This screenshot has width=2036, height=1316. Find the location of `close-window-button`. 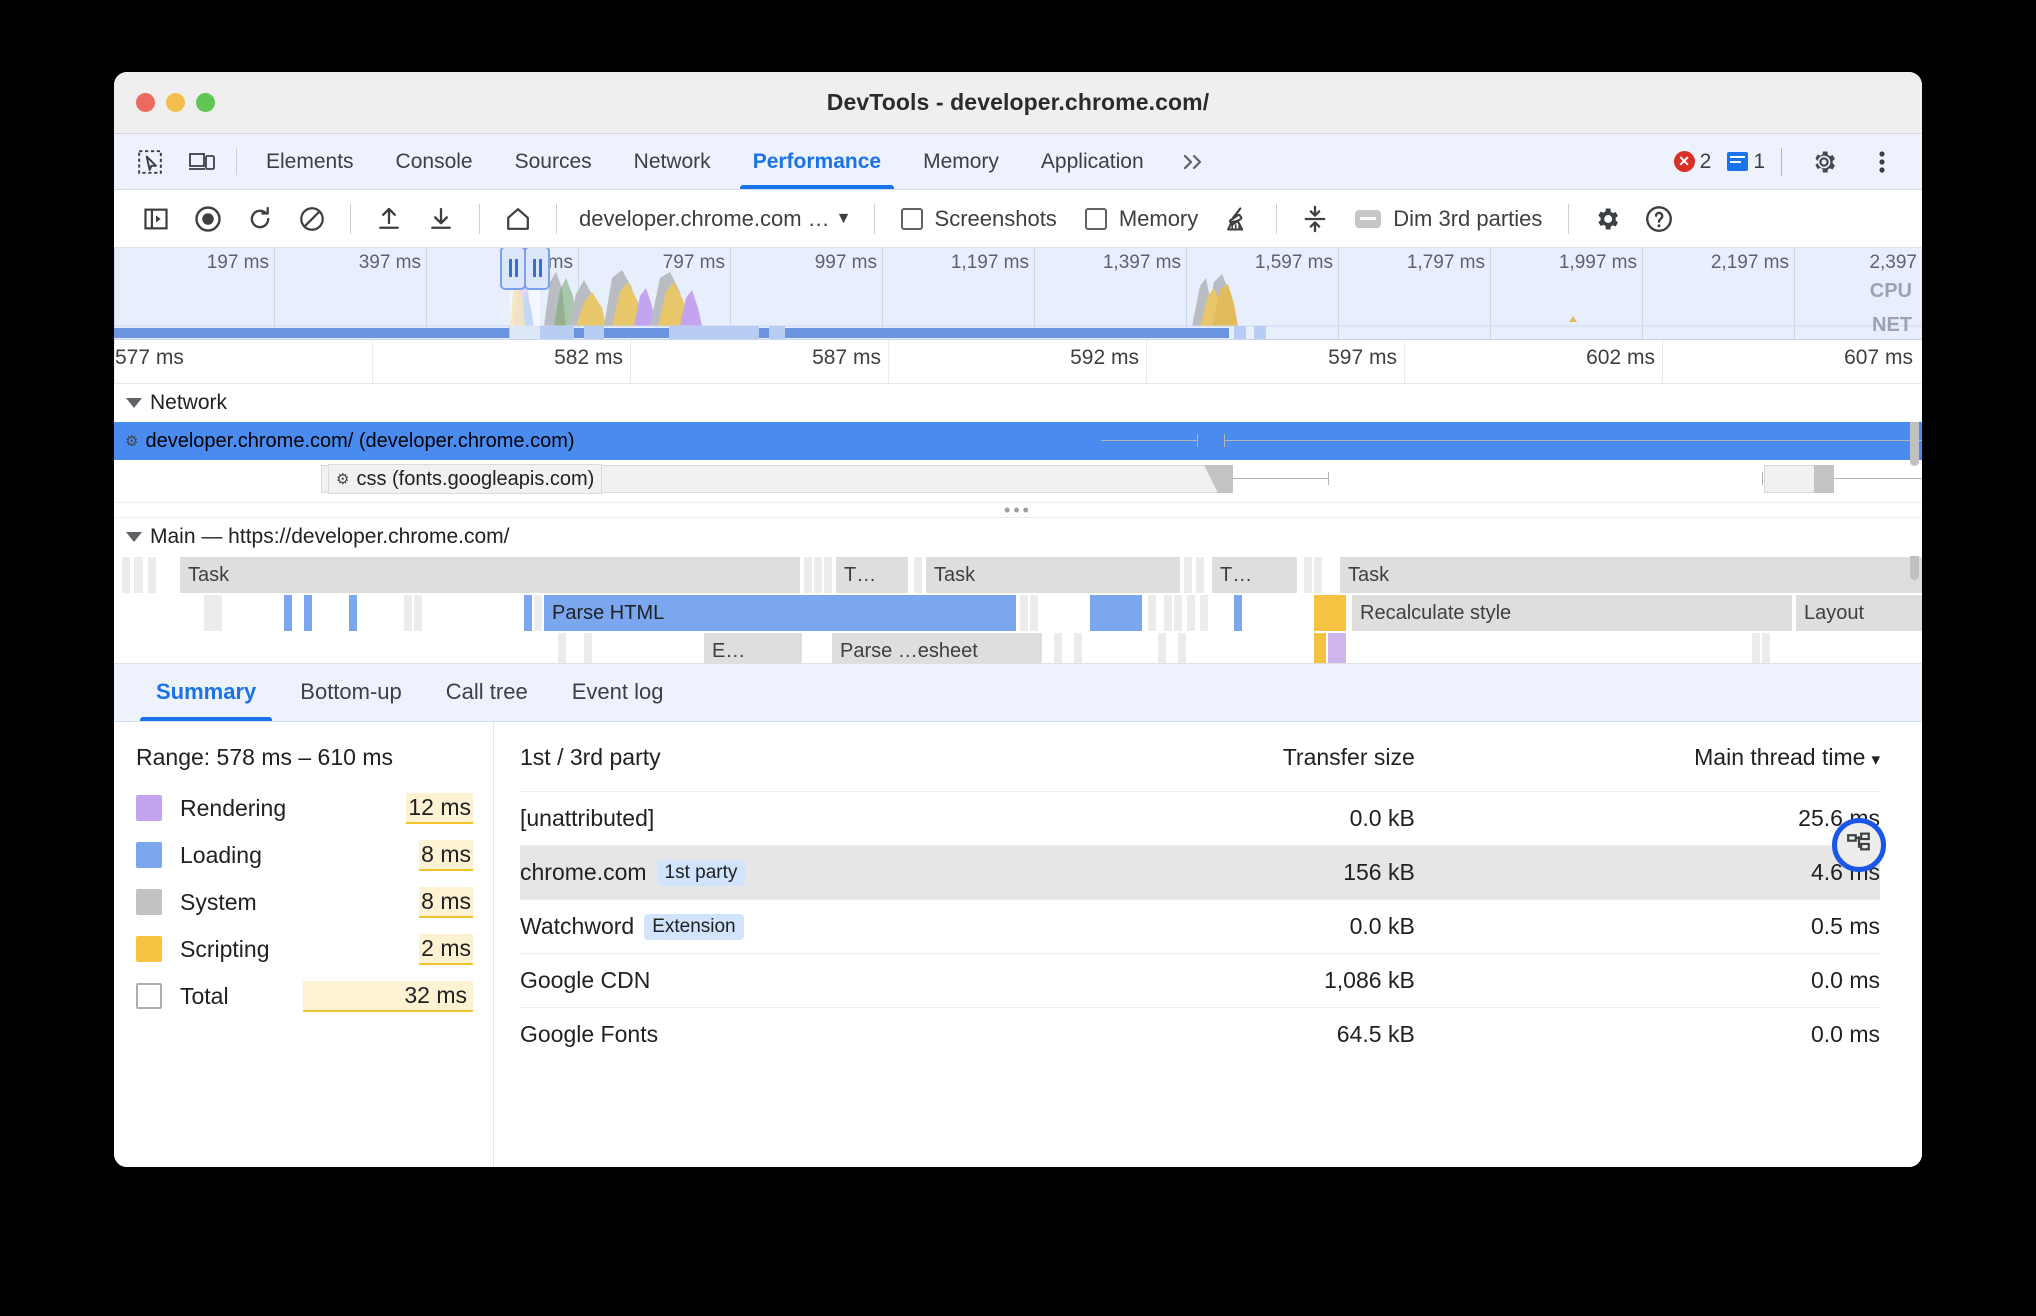

close-window-button is located at coordinates (145, 102).